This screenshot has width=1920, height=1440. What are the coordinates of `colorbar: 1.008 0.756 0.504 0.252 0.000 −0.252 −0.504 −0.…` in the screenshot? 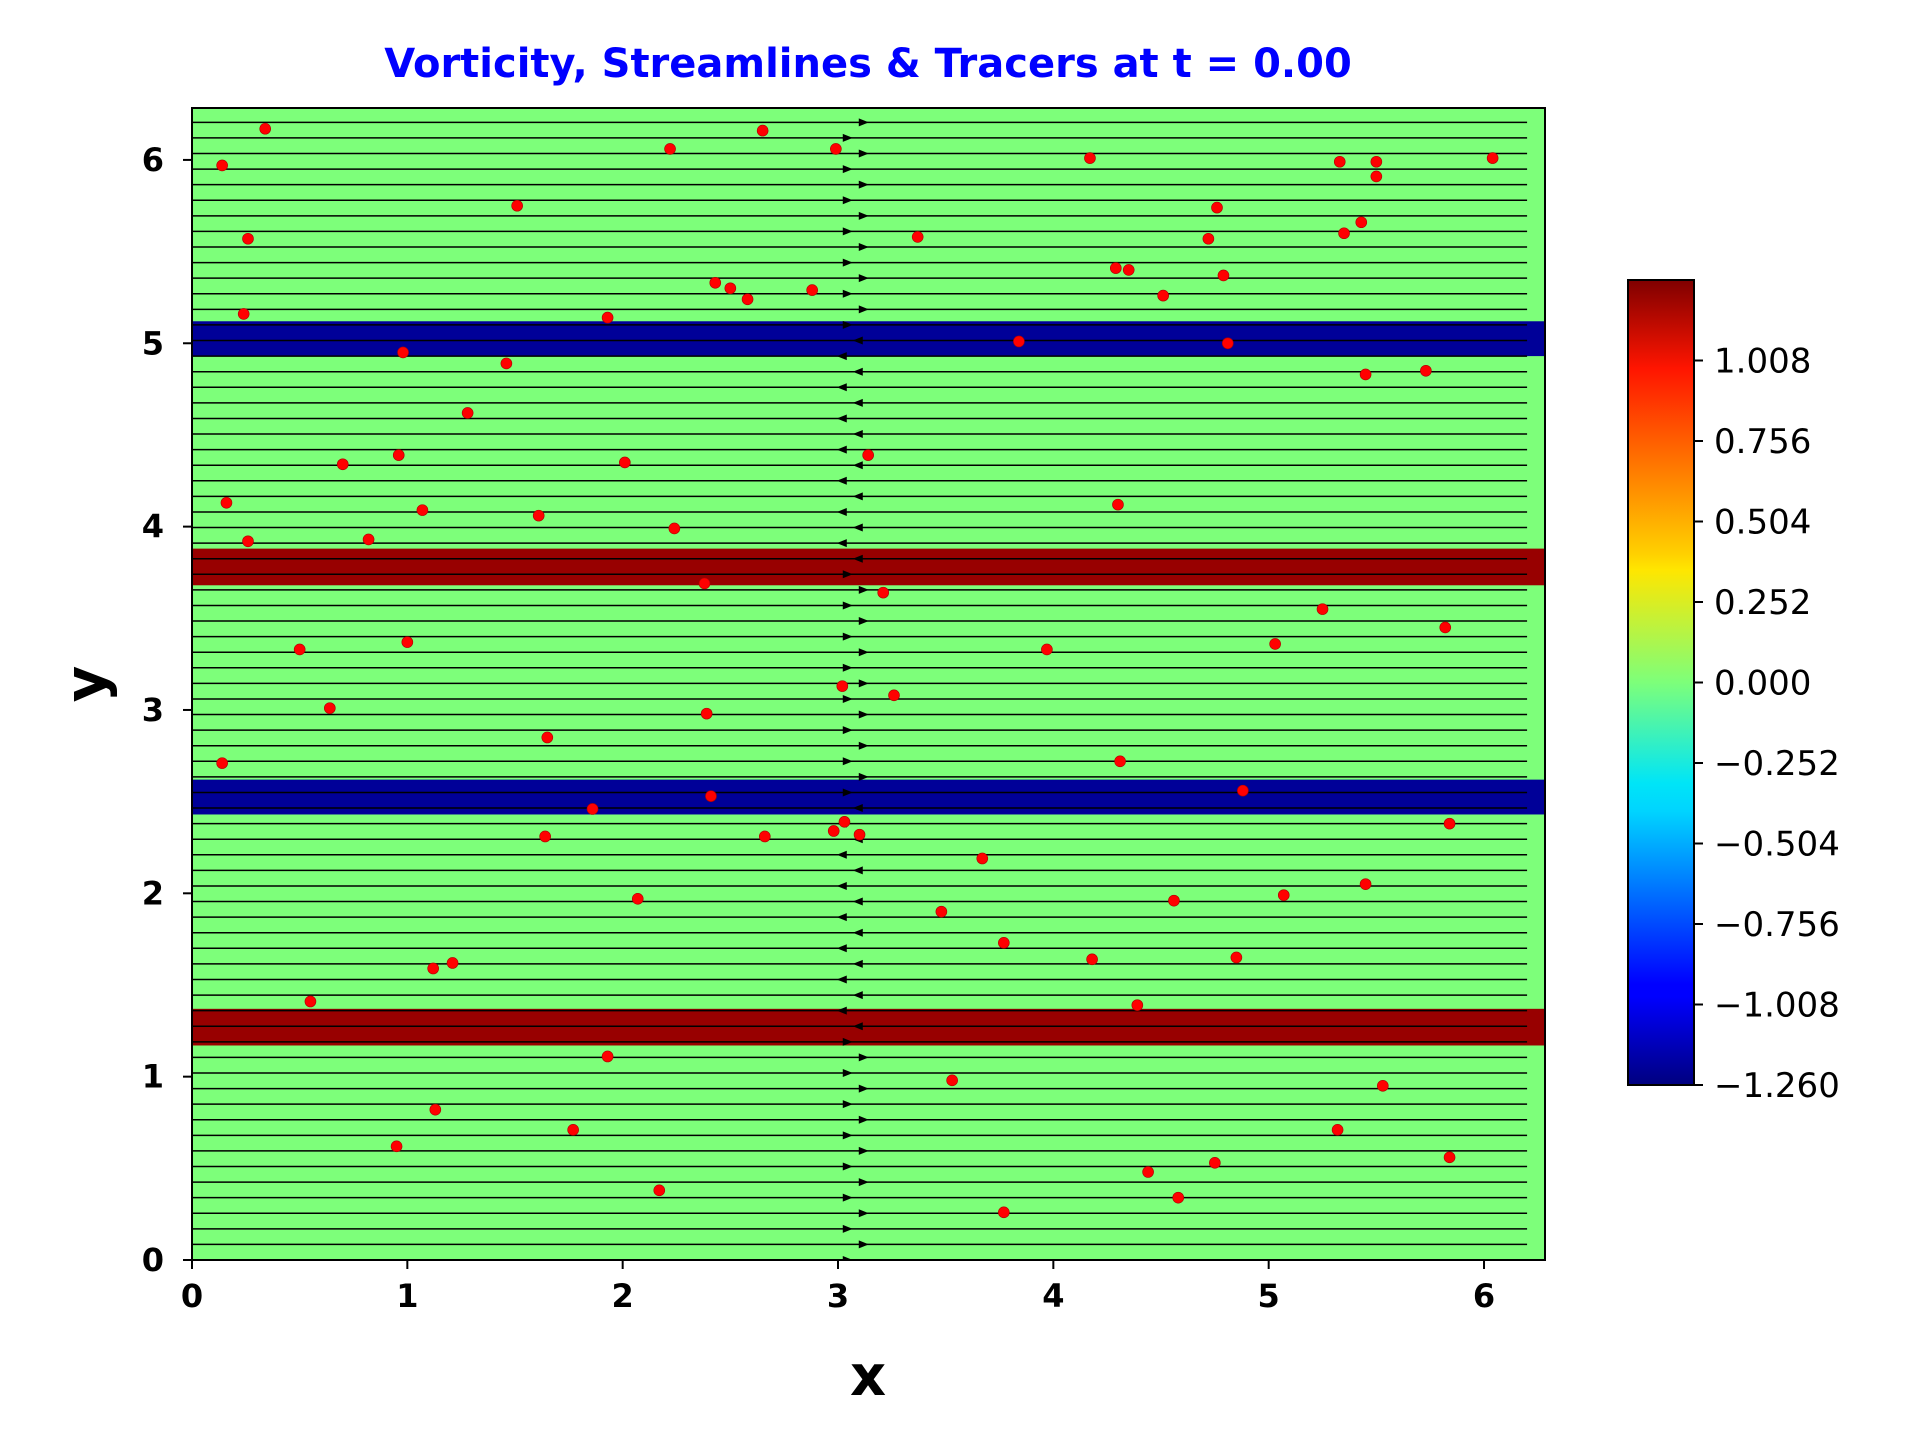 It's located at (1733, 692).